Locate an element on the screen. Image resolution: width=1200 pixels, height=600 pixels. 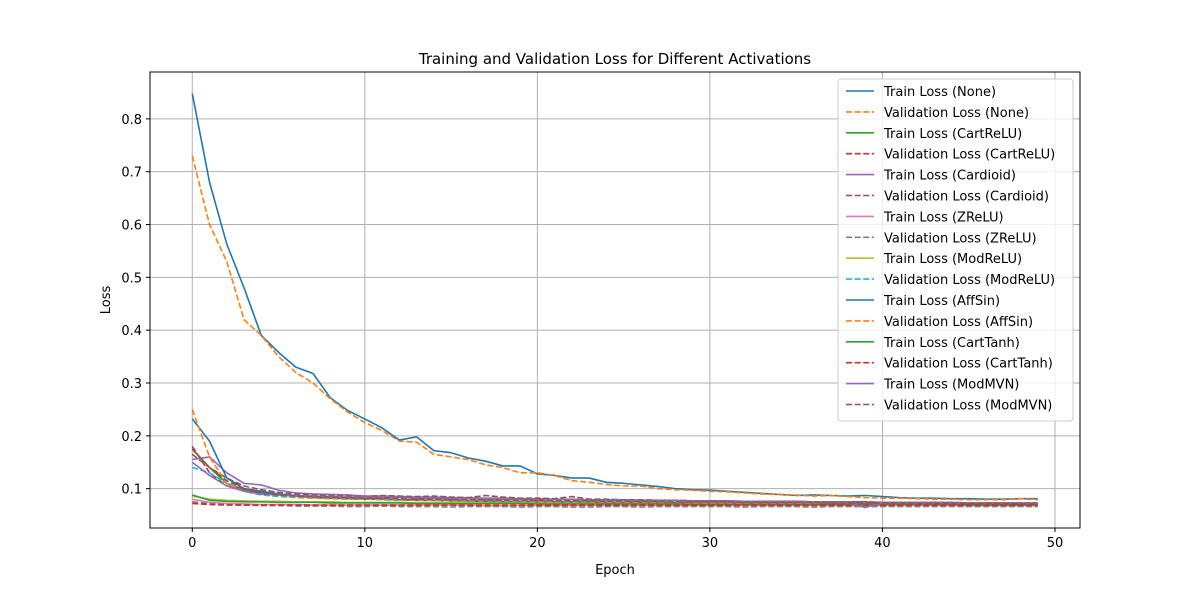
x-tick-label: 20 is located at coordinates (537, 543).